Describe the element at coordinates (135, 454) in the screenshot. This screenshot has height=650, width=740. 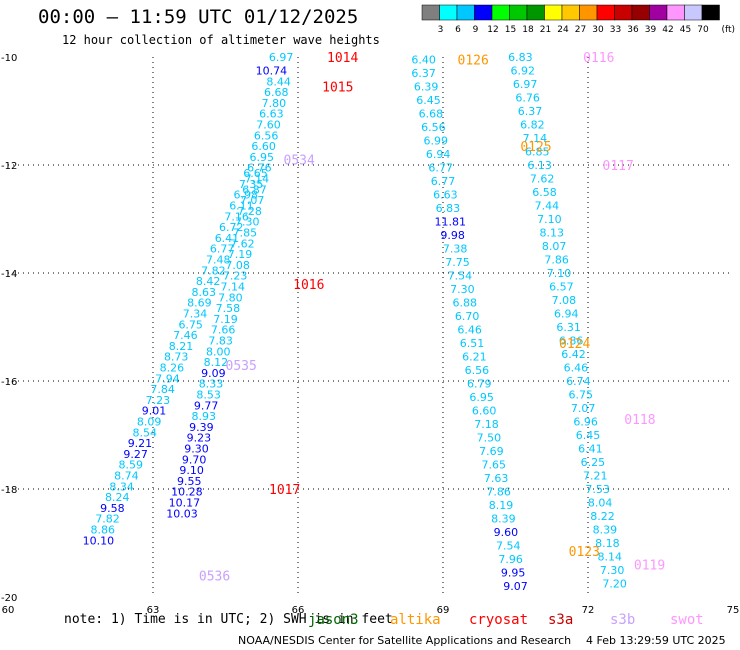
I see `data-point-label: 9.27` at that location.